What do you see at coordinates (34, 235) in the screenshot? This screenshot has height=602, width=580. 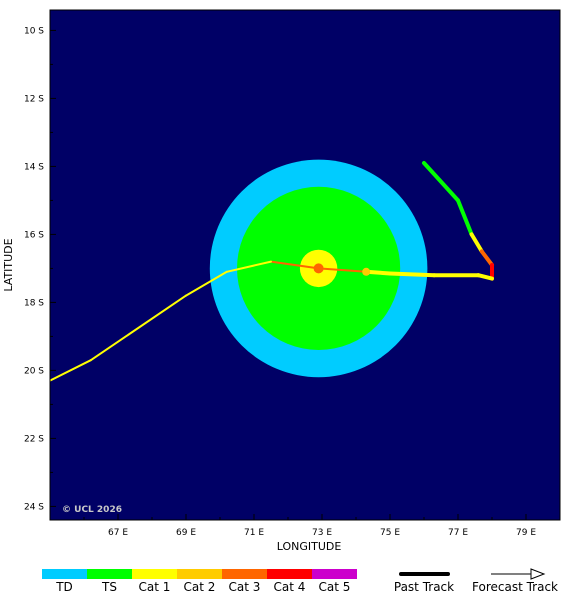 I see `lat-tick-label: 16 S` at bounding box center [34, 235].